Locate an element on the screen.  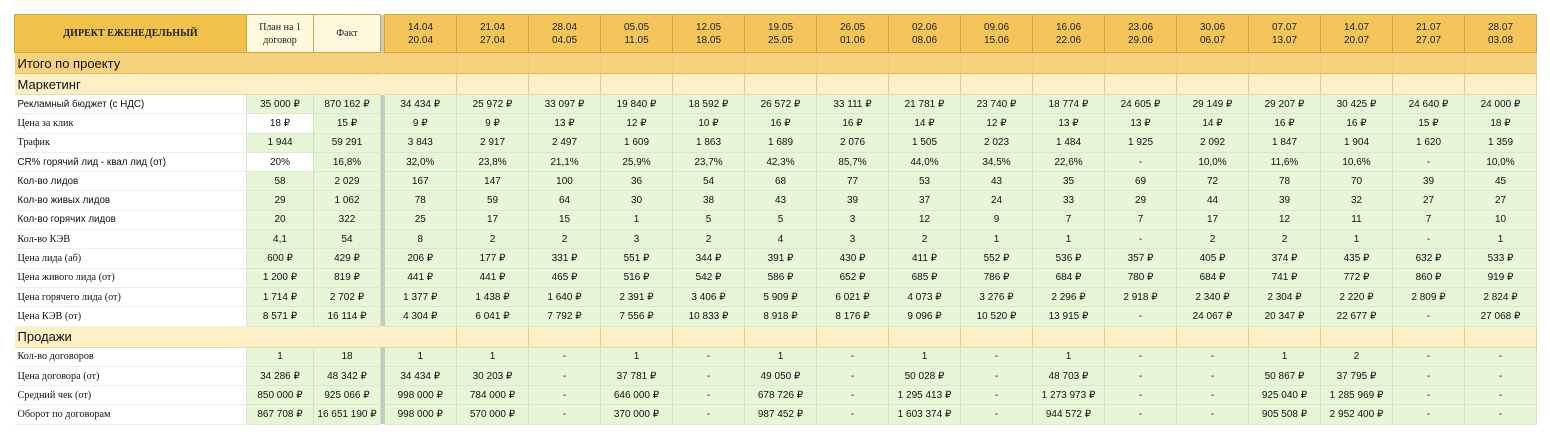
week-value-cell: 860 ₽ is located at coordinates (1428, 278).